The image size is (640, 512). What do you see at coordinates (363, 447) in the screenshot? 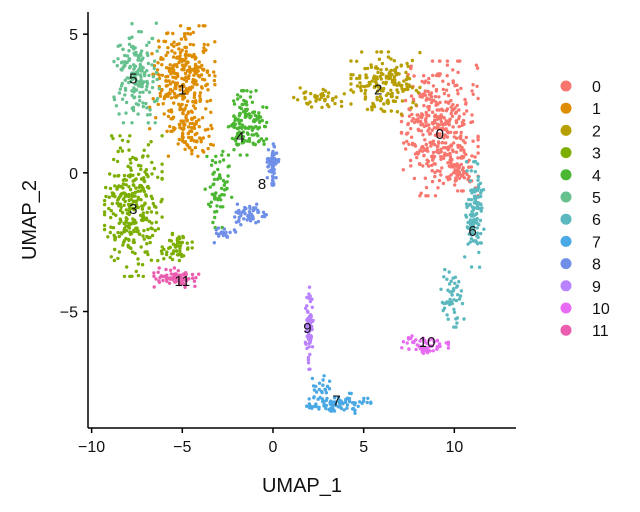
I see `x-tick-label: 5` at bounding box center [363, 447].